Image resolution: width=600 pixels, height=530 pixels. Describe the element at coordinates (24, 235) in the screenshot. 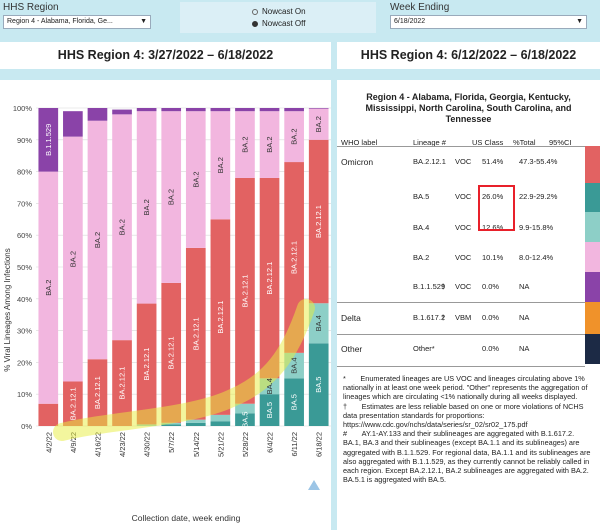

I see `y-tick-label: 60%` at that location.